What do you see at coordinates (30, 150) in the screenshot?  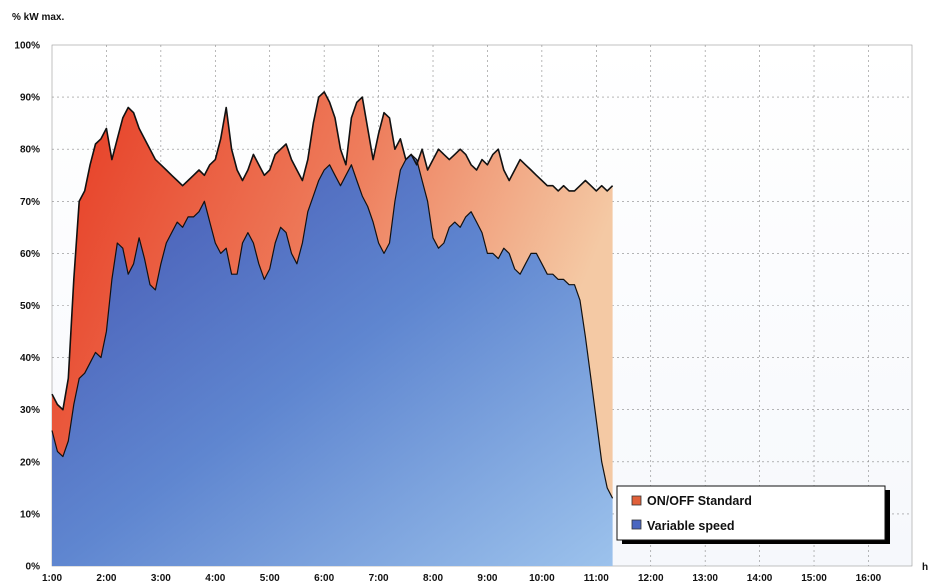 I see `y-tick-label: 80%` at bounding box center [30, 150].